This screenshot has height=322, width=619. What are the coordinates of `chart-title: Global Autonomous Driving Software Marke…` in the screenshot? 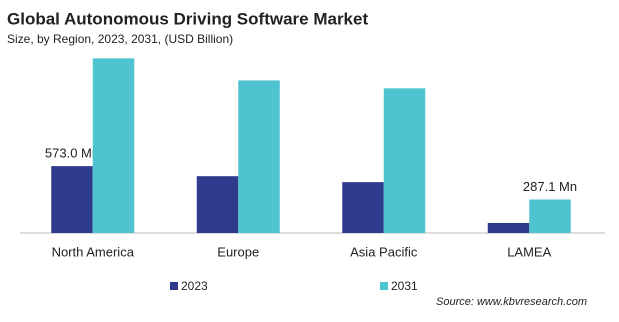 It's located at (187, 18).